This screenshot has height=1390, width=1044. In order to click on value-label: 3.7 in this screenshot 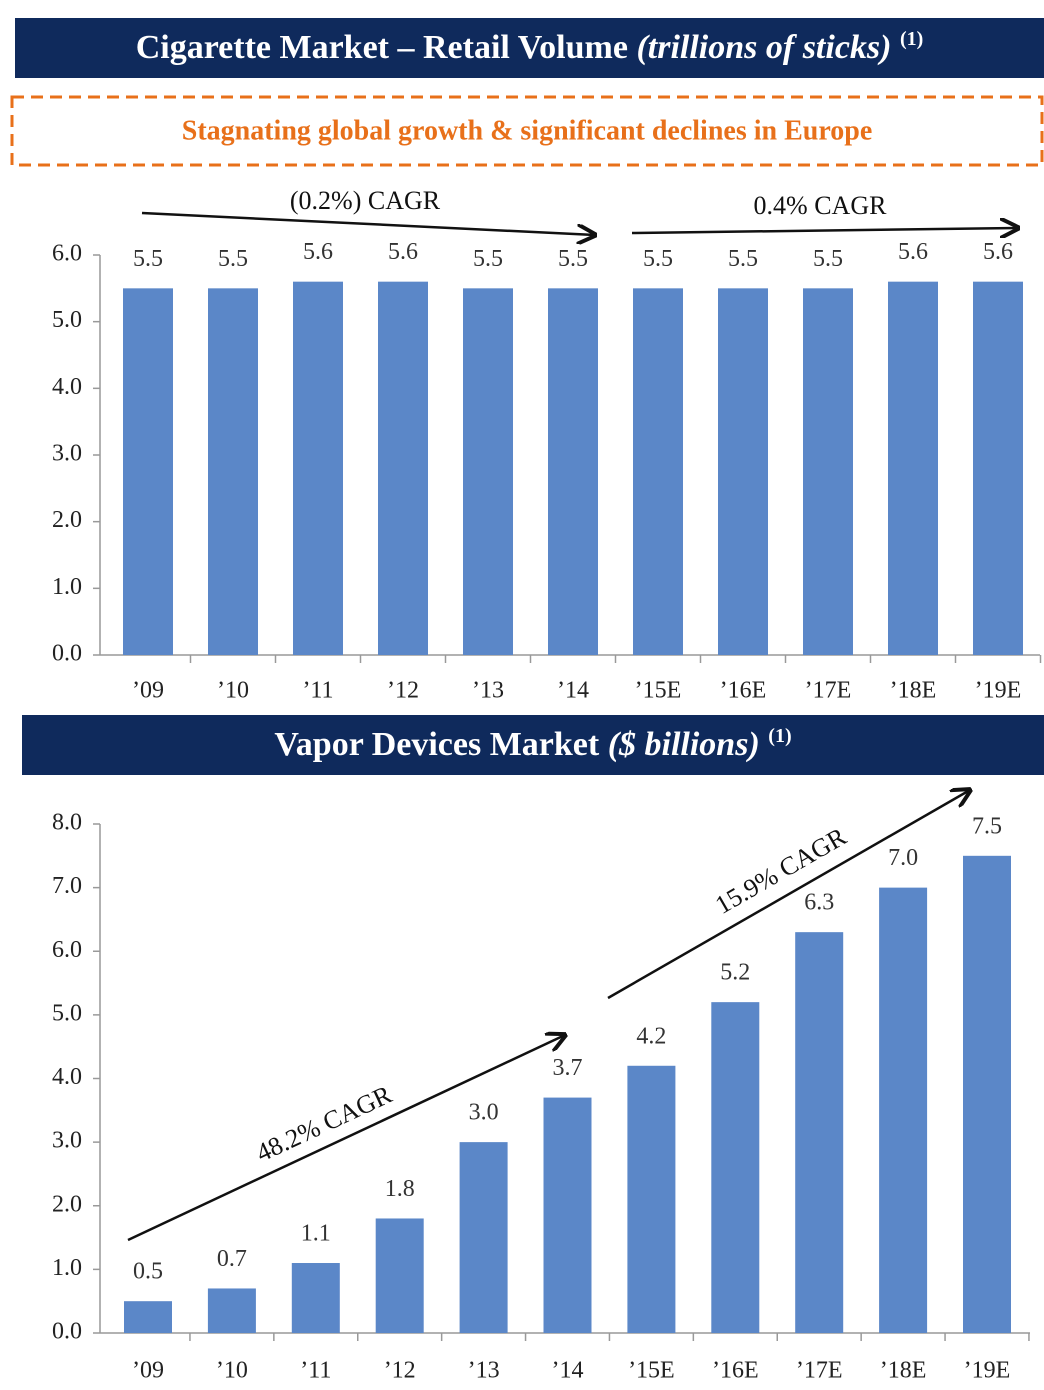, I will do `click(568, 1068)`.